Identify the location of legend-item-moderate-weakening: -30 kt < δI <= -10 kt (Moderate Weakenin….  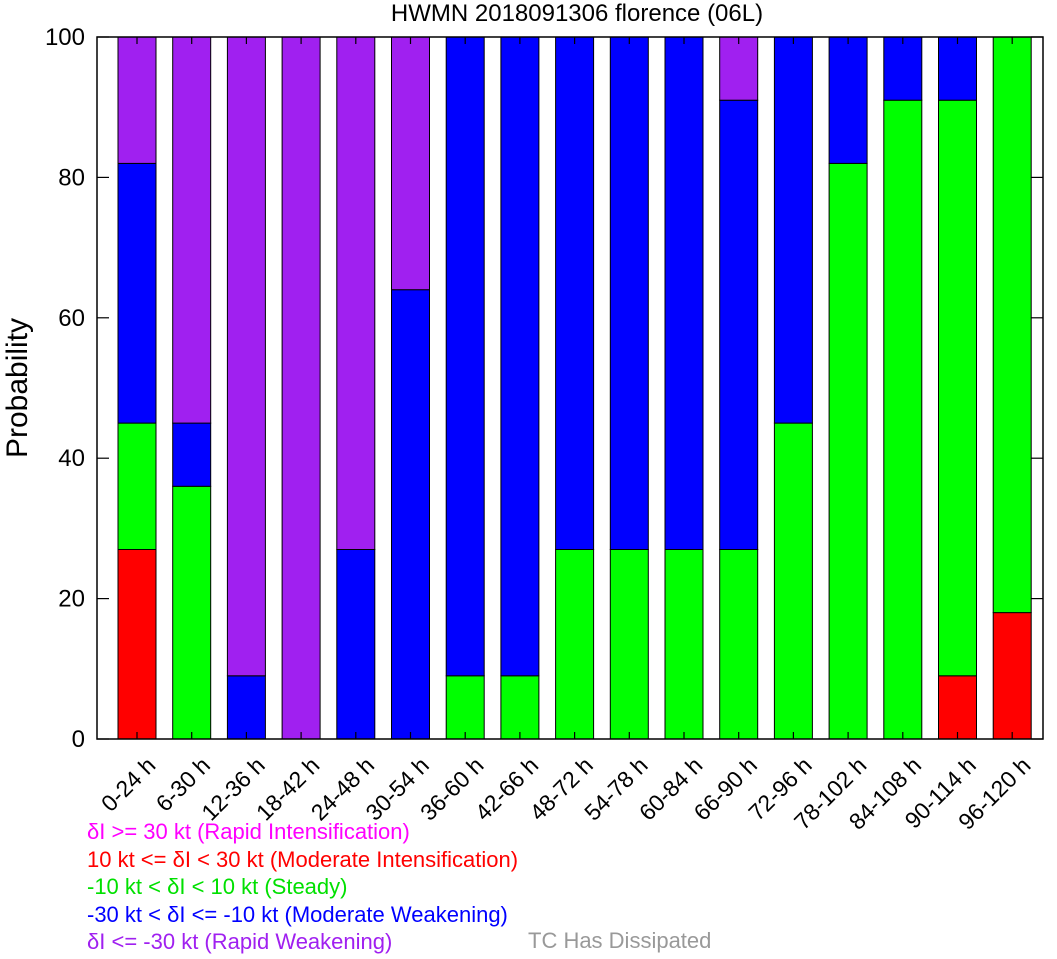
(297, 914).